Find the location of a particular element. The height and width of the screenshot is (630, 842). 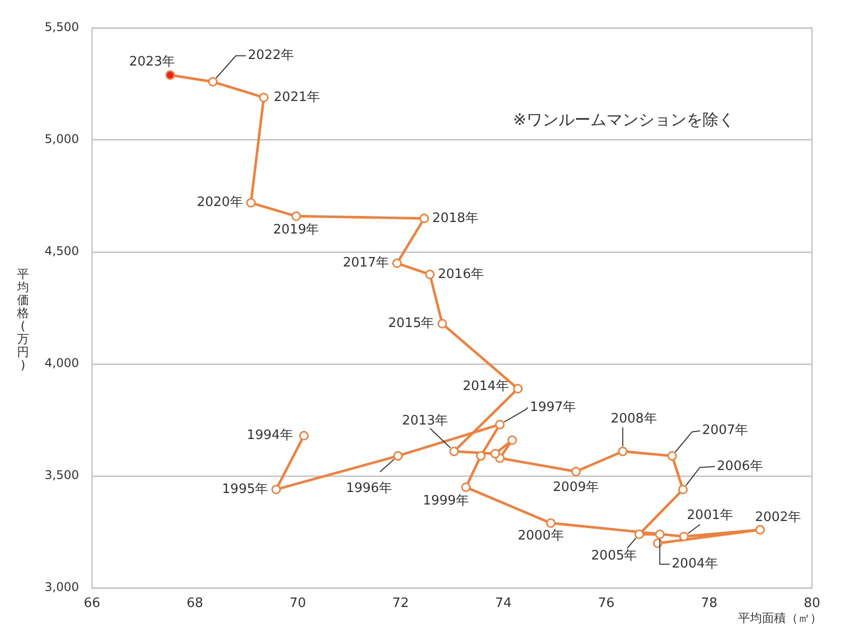

annotation: 2002年 is located at coordinates (778, 518).